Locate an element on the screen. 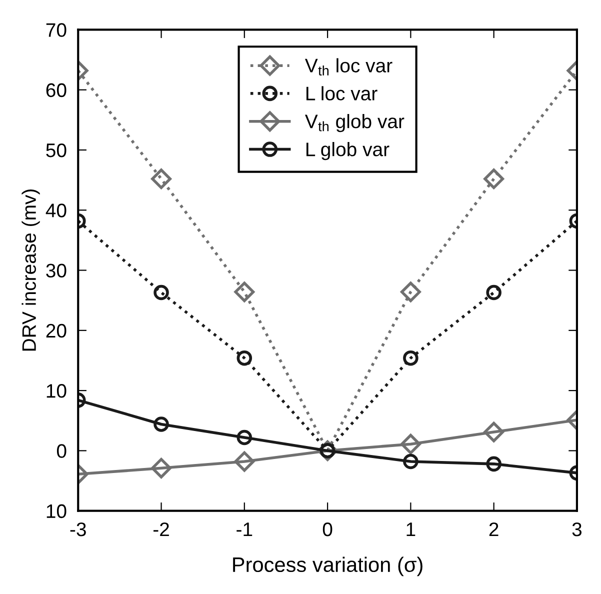 This screenshot has height=594, width=601. y-tick-label: 0 is located at coordinates (61, 451).